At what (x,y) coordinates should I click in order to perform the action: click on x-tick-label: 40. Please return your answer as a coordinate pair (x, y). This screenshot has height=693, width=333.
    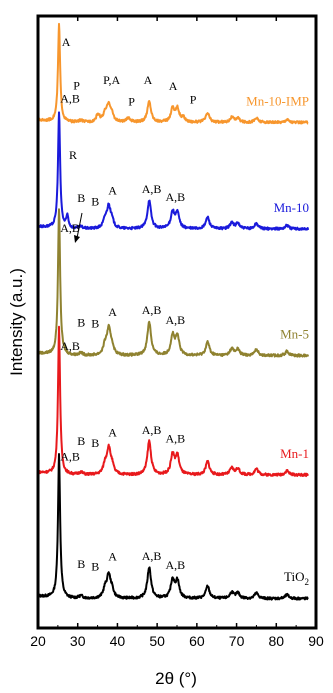
    Looking at the image, I should click on (118, 641).